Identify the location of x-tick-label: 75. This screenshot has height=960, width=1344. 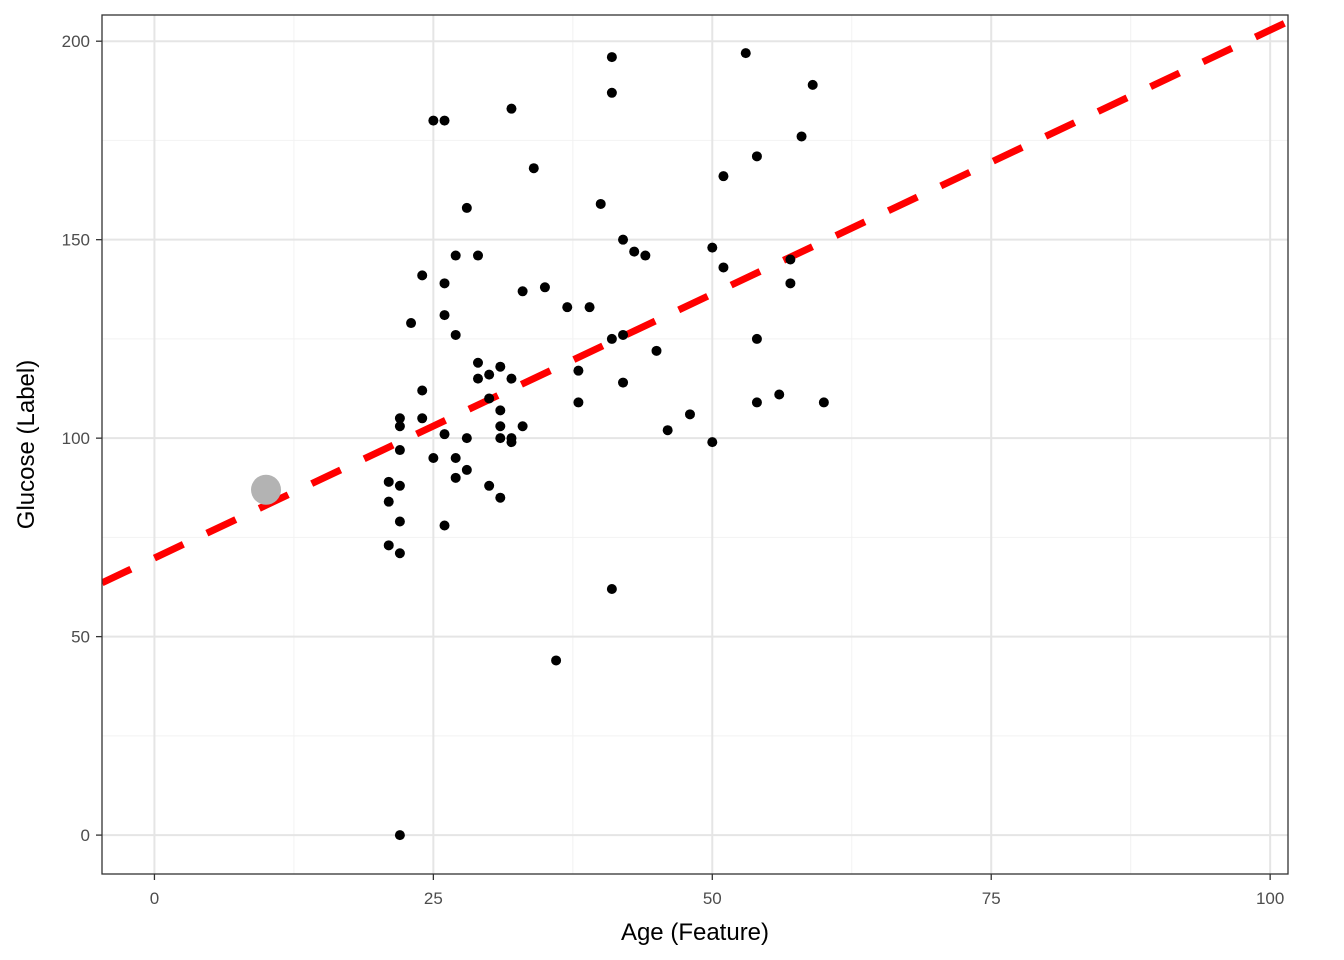
(991, 898).